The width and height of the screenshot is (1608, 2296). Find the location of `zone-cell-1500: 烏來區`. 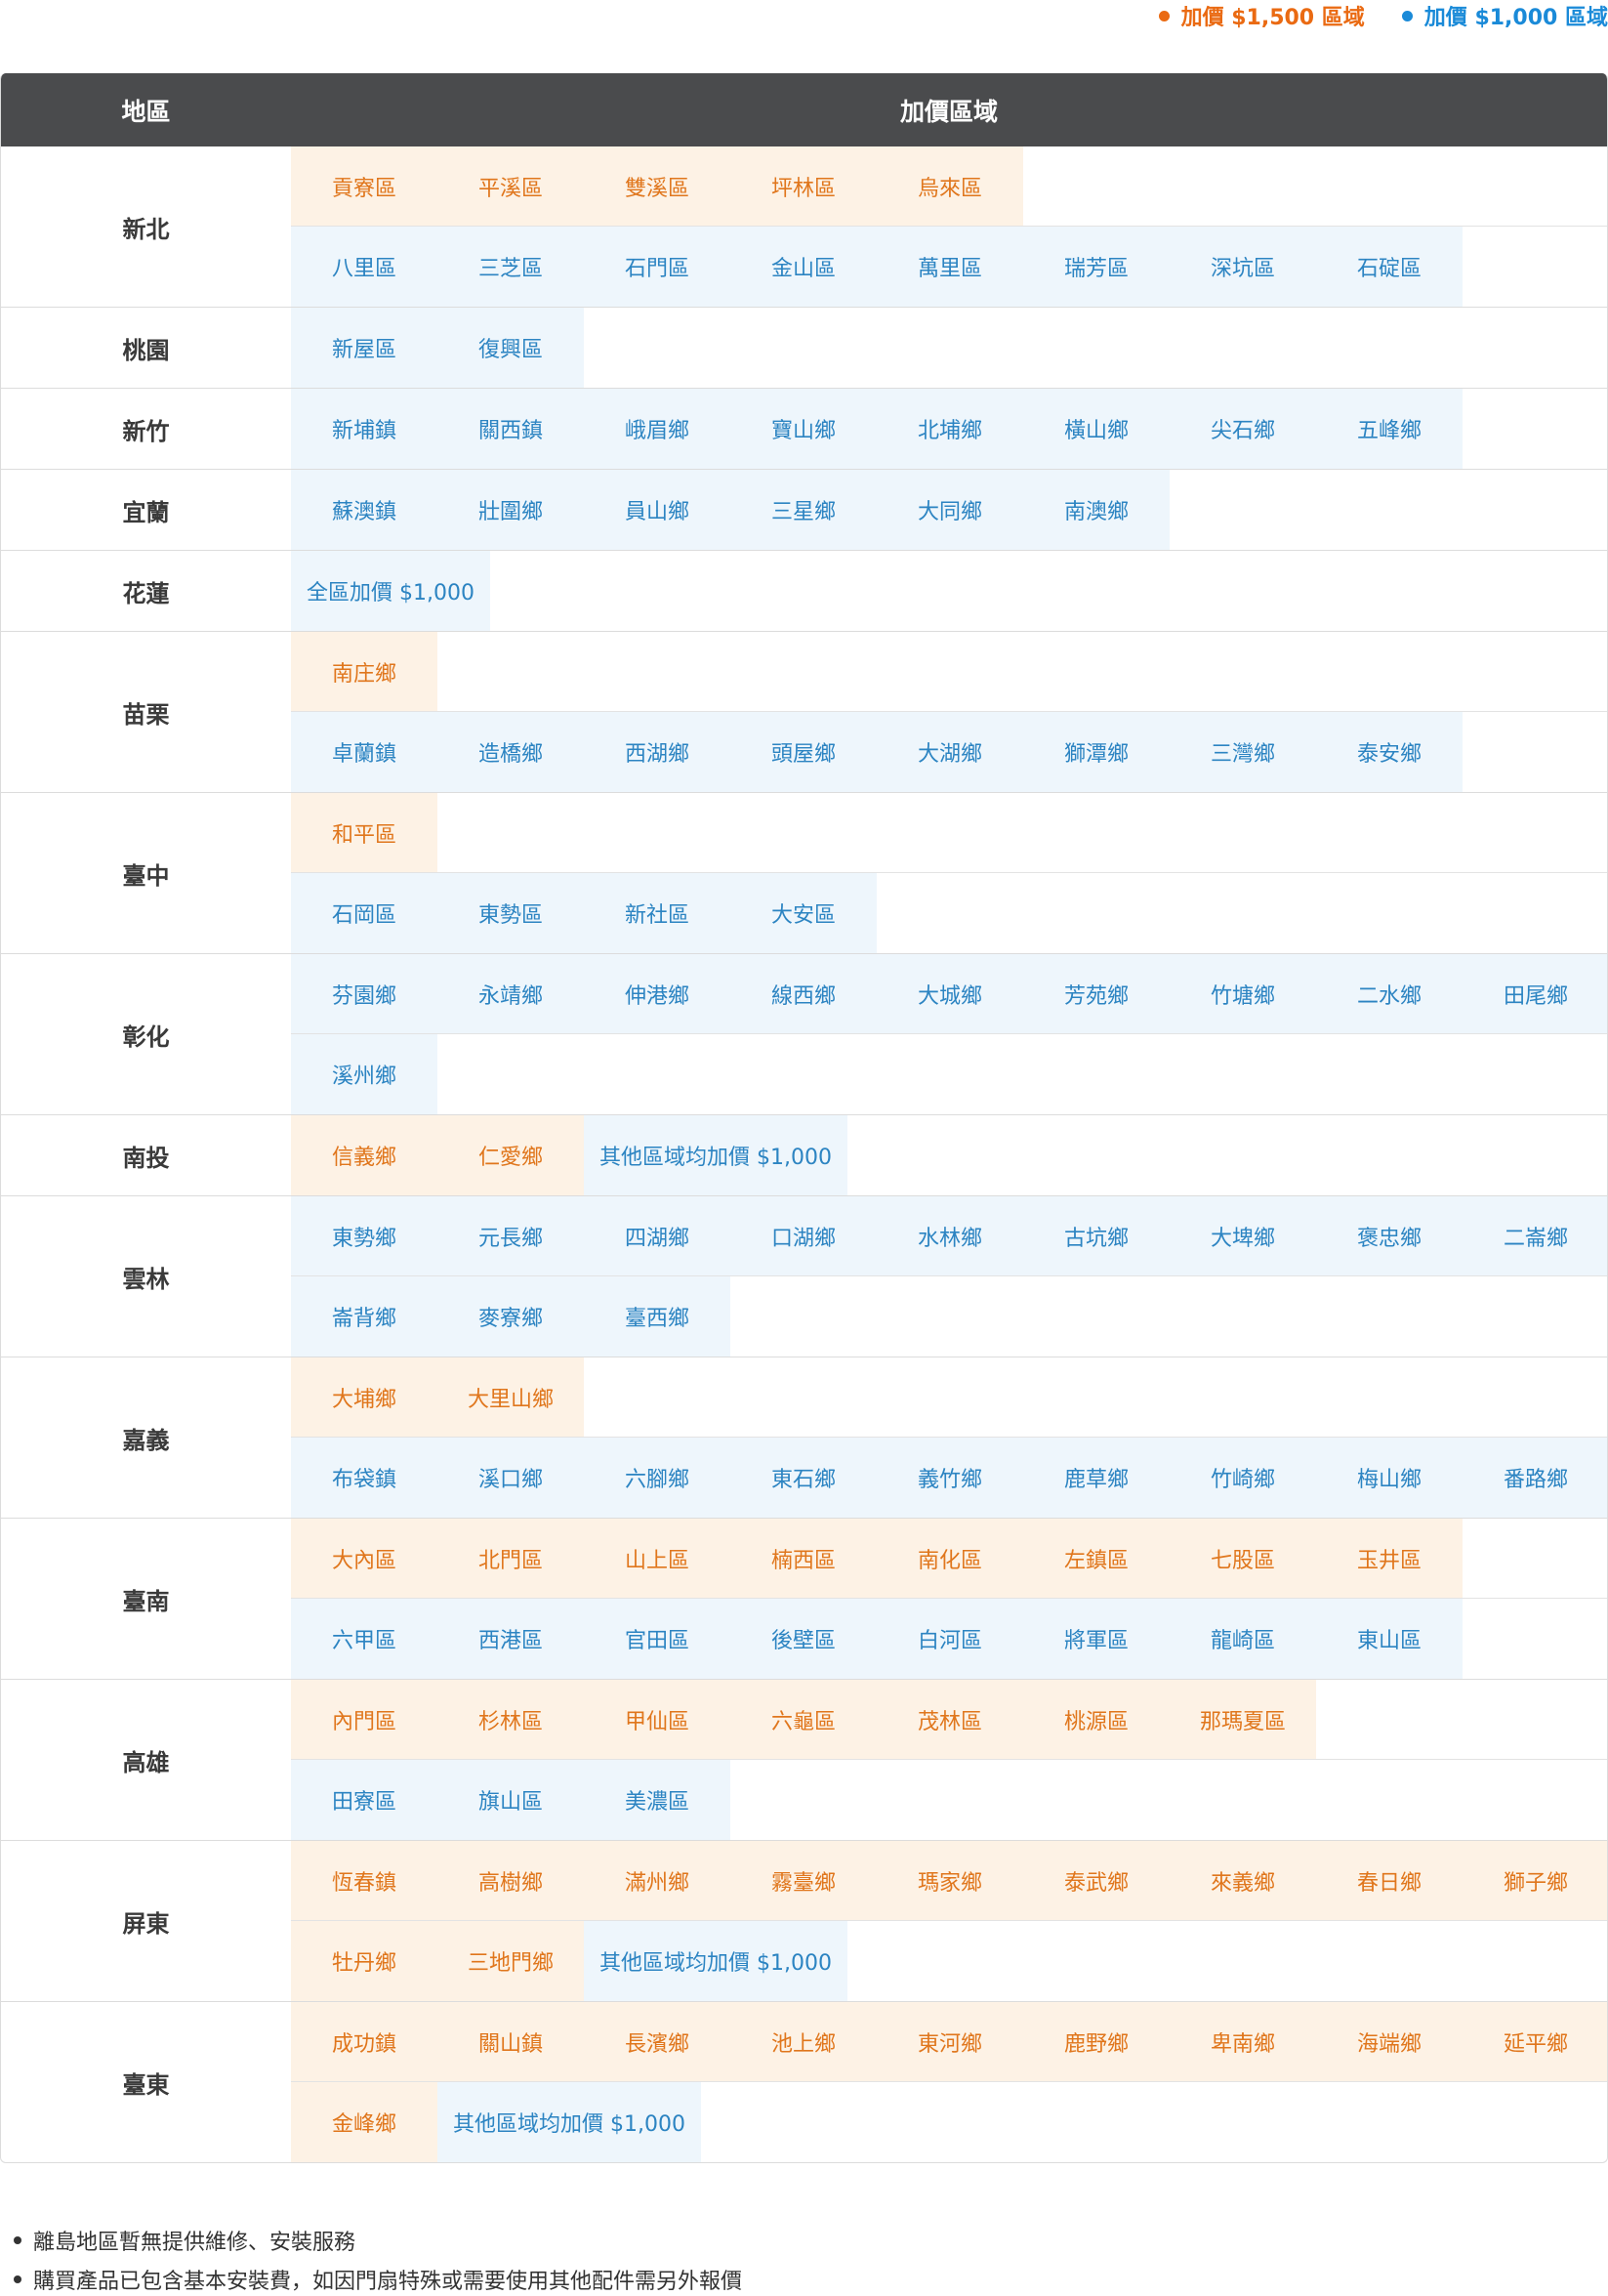

zone-cell-1500: 烏來區 is located at coordinates (950, 186).